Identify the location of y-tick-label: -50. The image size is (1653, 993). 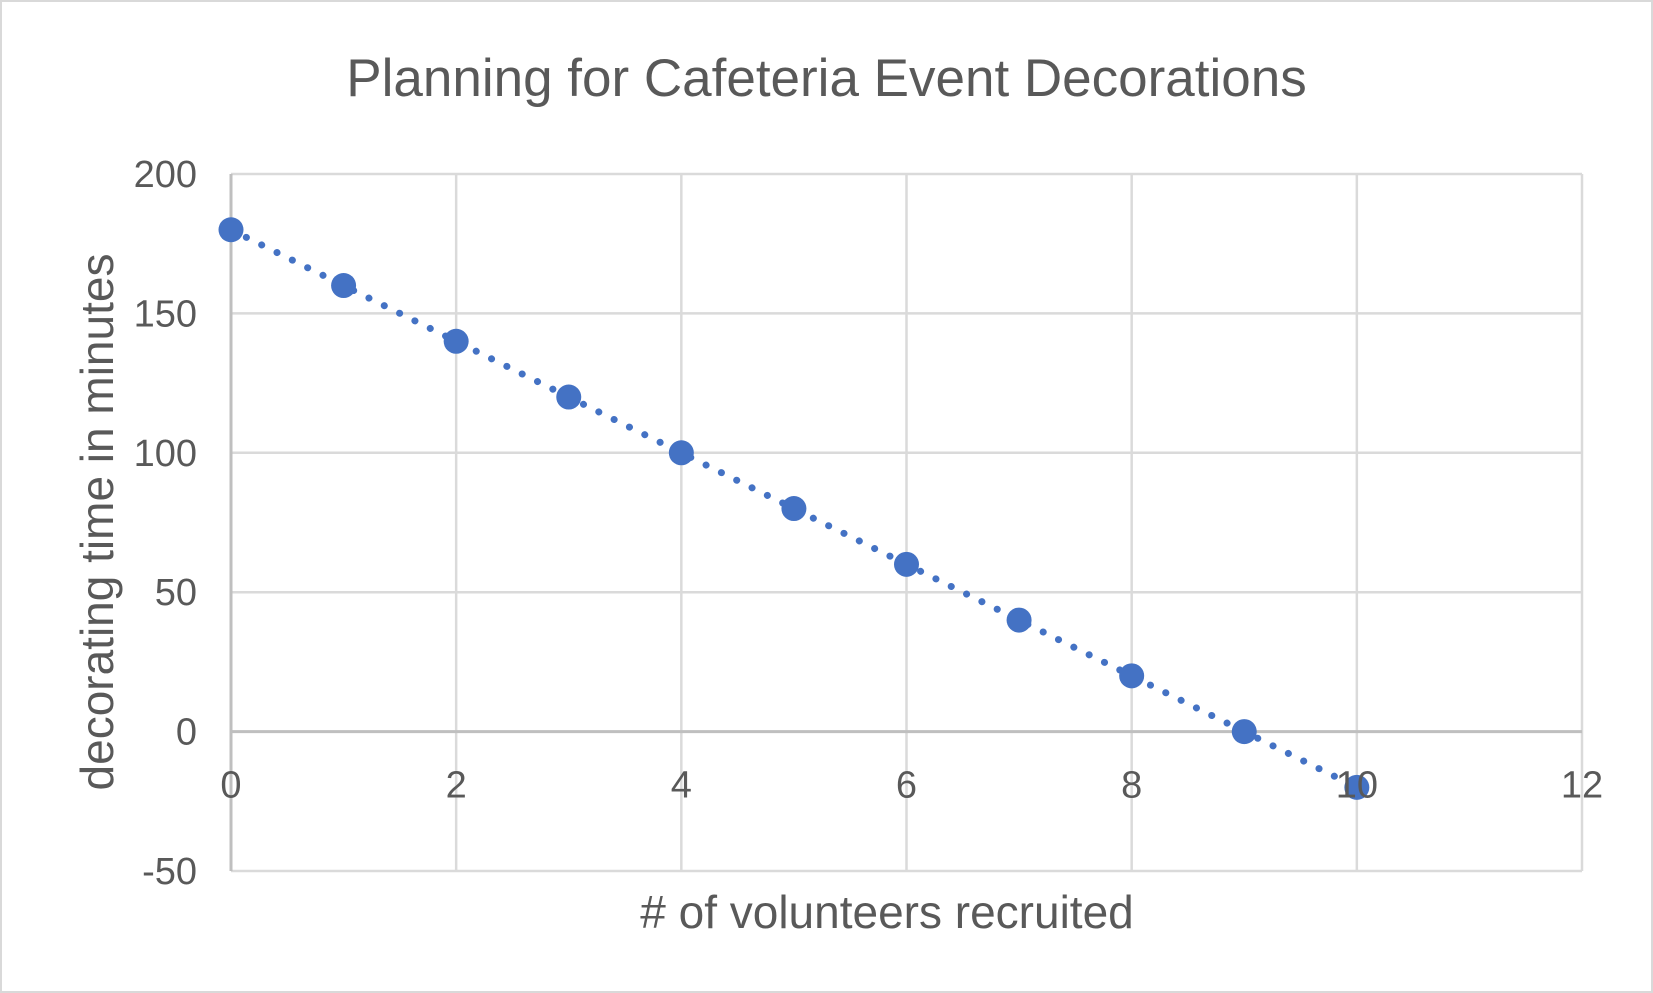
(169, 872).